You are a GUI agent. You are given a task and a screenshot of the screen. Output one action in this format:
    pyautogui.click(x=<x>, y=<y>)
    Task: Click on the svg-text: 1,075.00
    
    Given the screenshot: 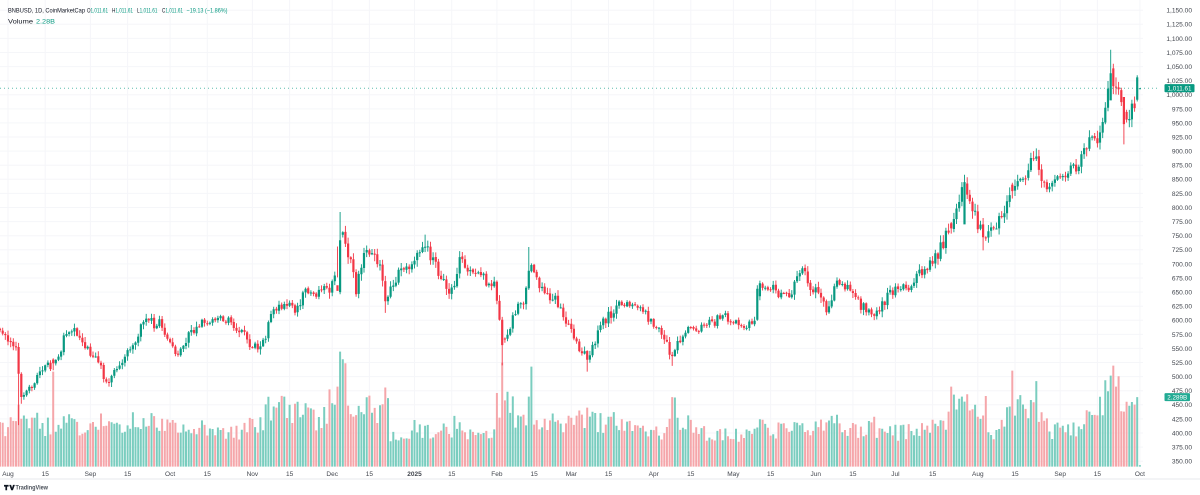 What is the action you would take?
    pyautogui.click(x=1179, y=53)
    